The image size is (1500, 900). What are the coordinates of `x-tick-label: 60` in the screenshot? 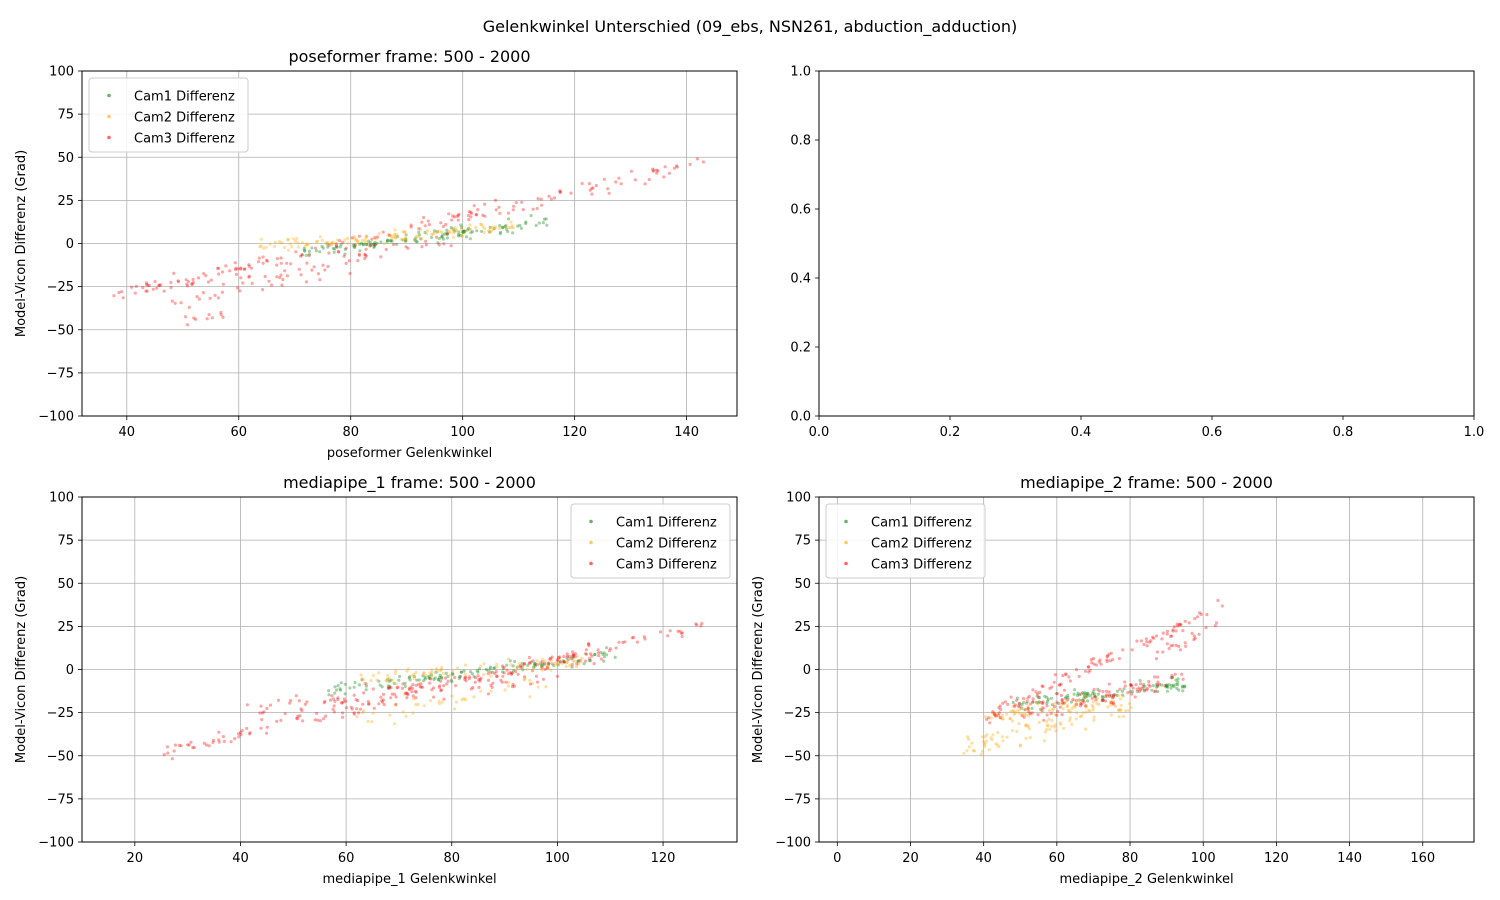 It's located at (346, 858).